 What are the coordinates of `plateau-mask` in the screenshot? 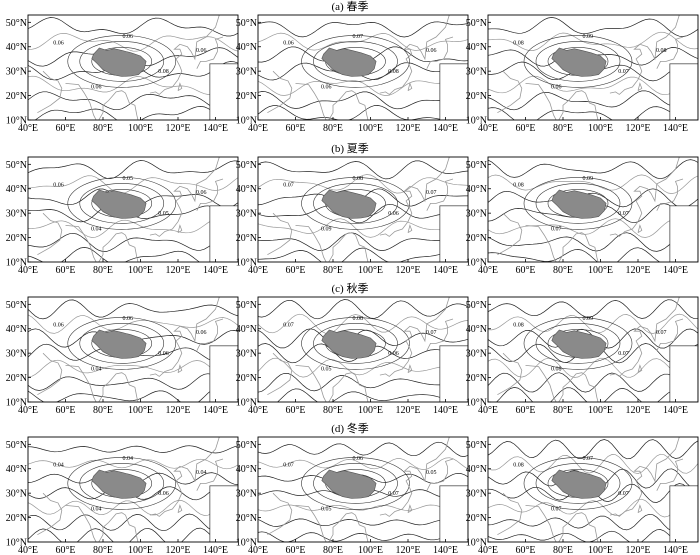 It's located at (349, 62).